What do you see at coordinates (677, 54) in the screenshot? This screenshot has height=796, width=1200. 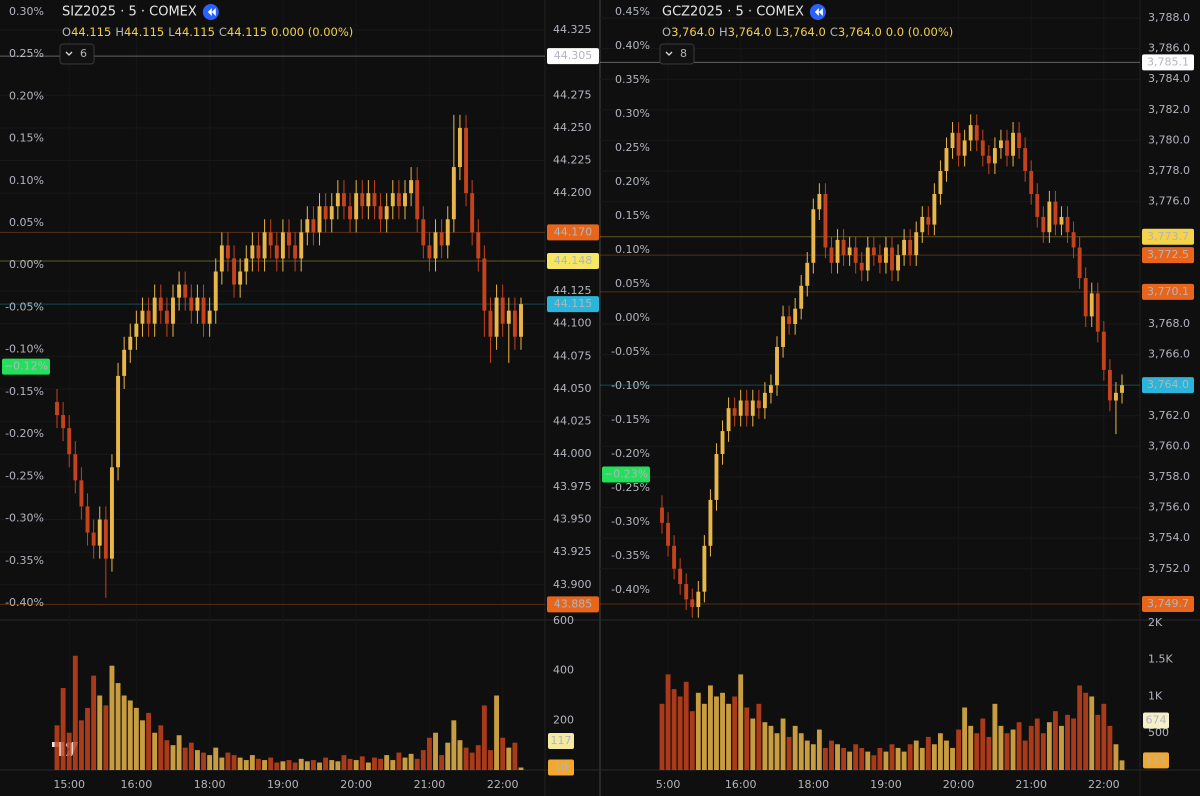 I see `indicator-toggle: 8` at bounding box center [677, 54].